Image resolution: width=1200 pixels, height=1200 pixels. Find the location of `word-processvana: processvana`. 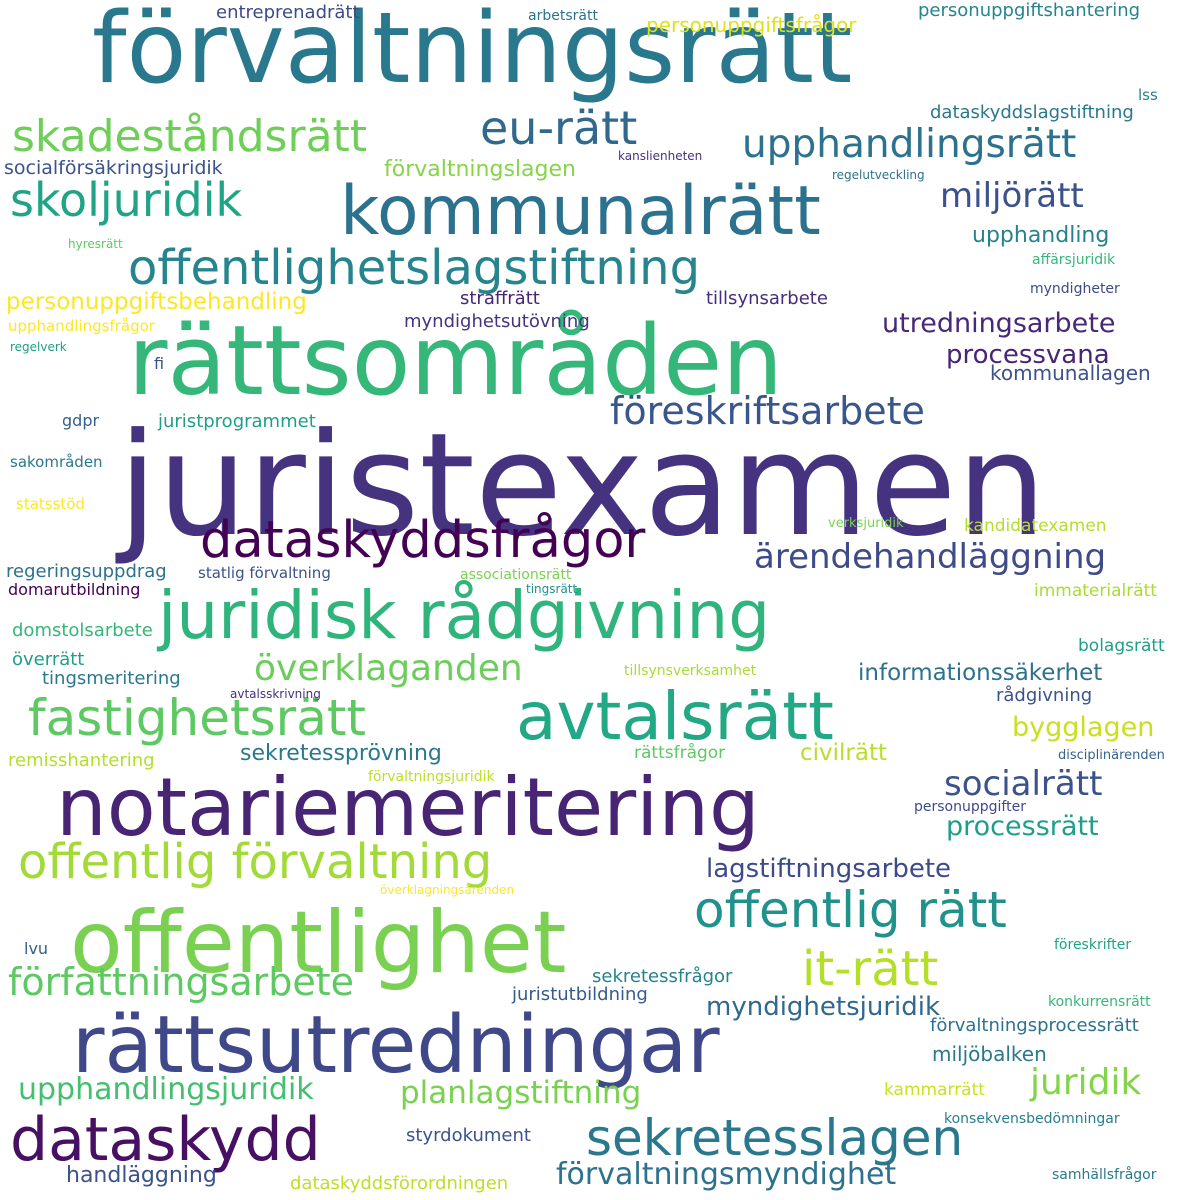

word-processvana: processvana is located at coordinates (1028, 355).